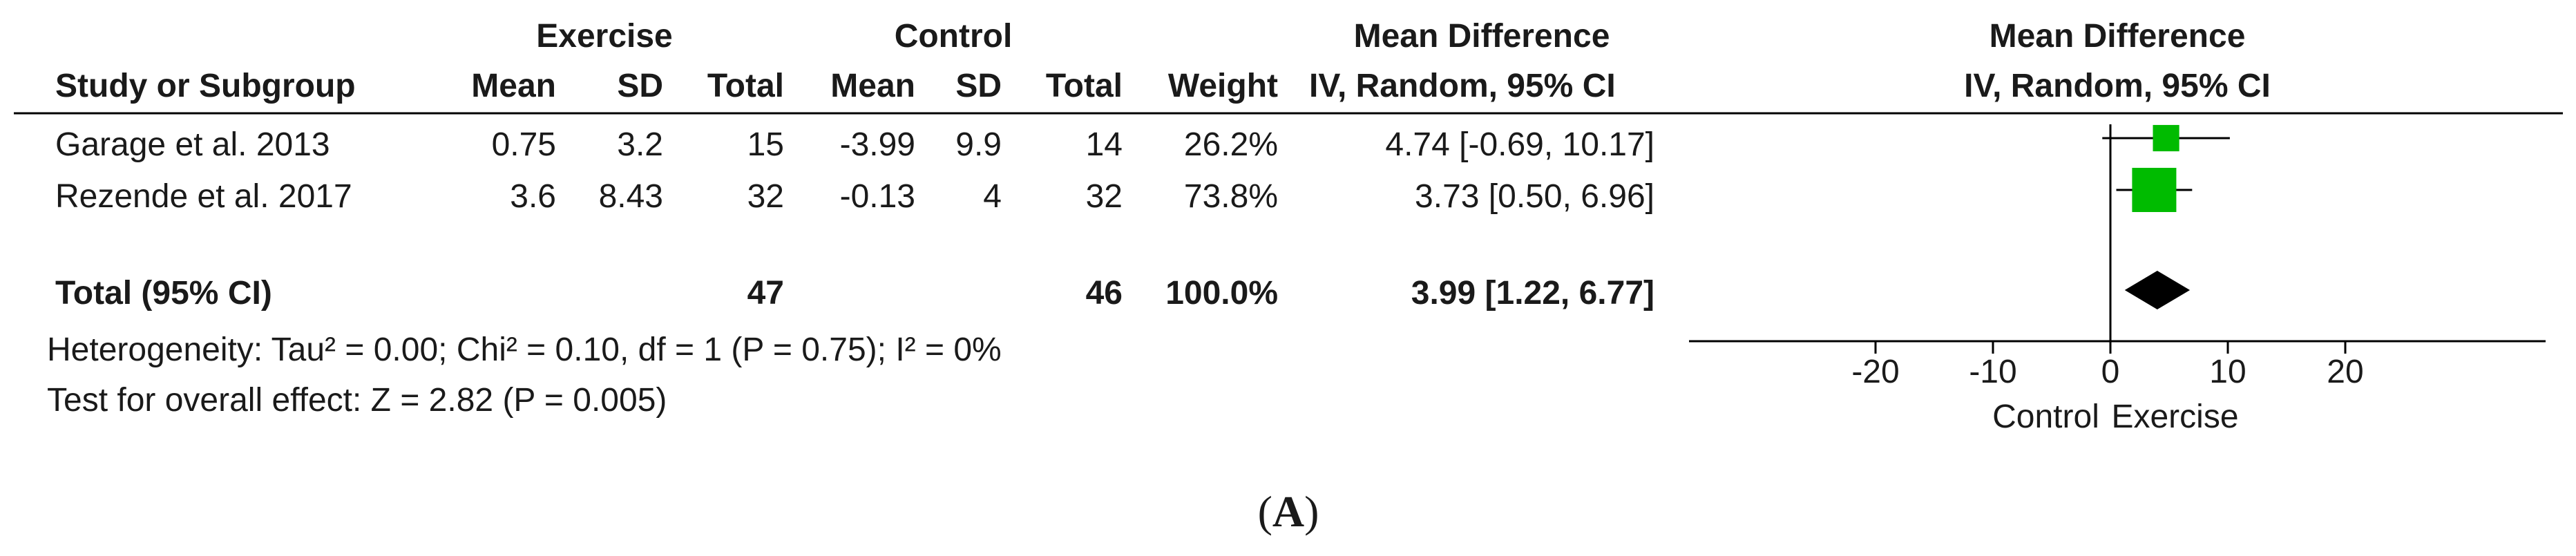 The height and width of the screenshot is (556, 2576). Describe the element at coordinates (1104, 196) in the screenshot. I see `row2-control-total: 32` at that location.